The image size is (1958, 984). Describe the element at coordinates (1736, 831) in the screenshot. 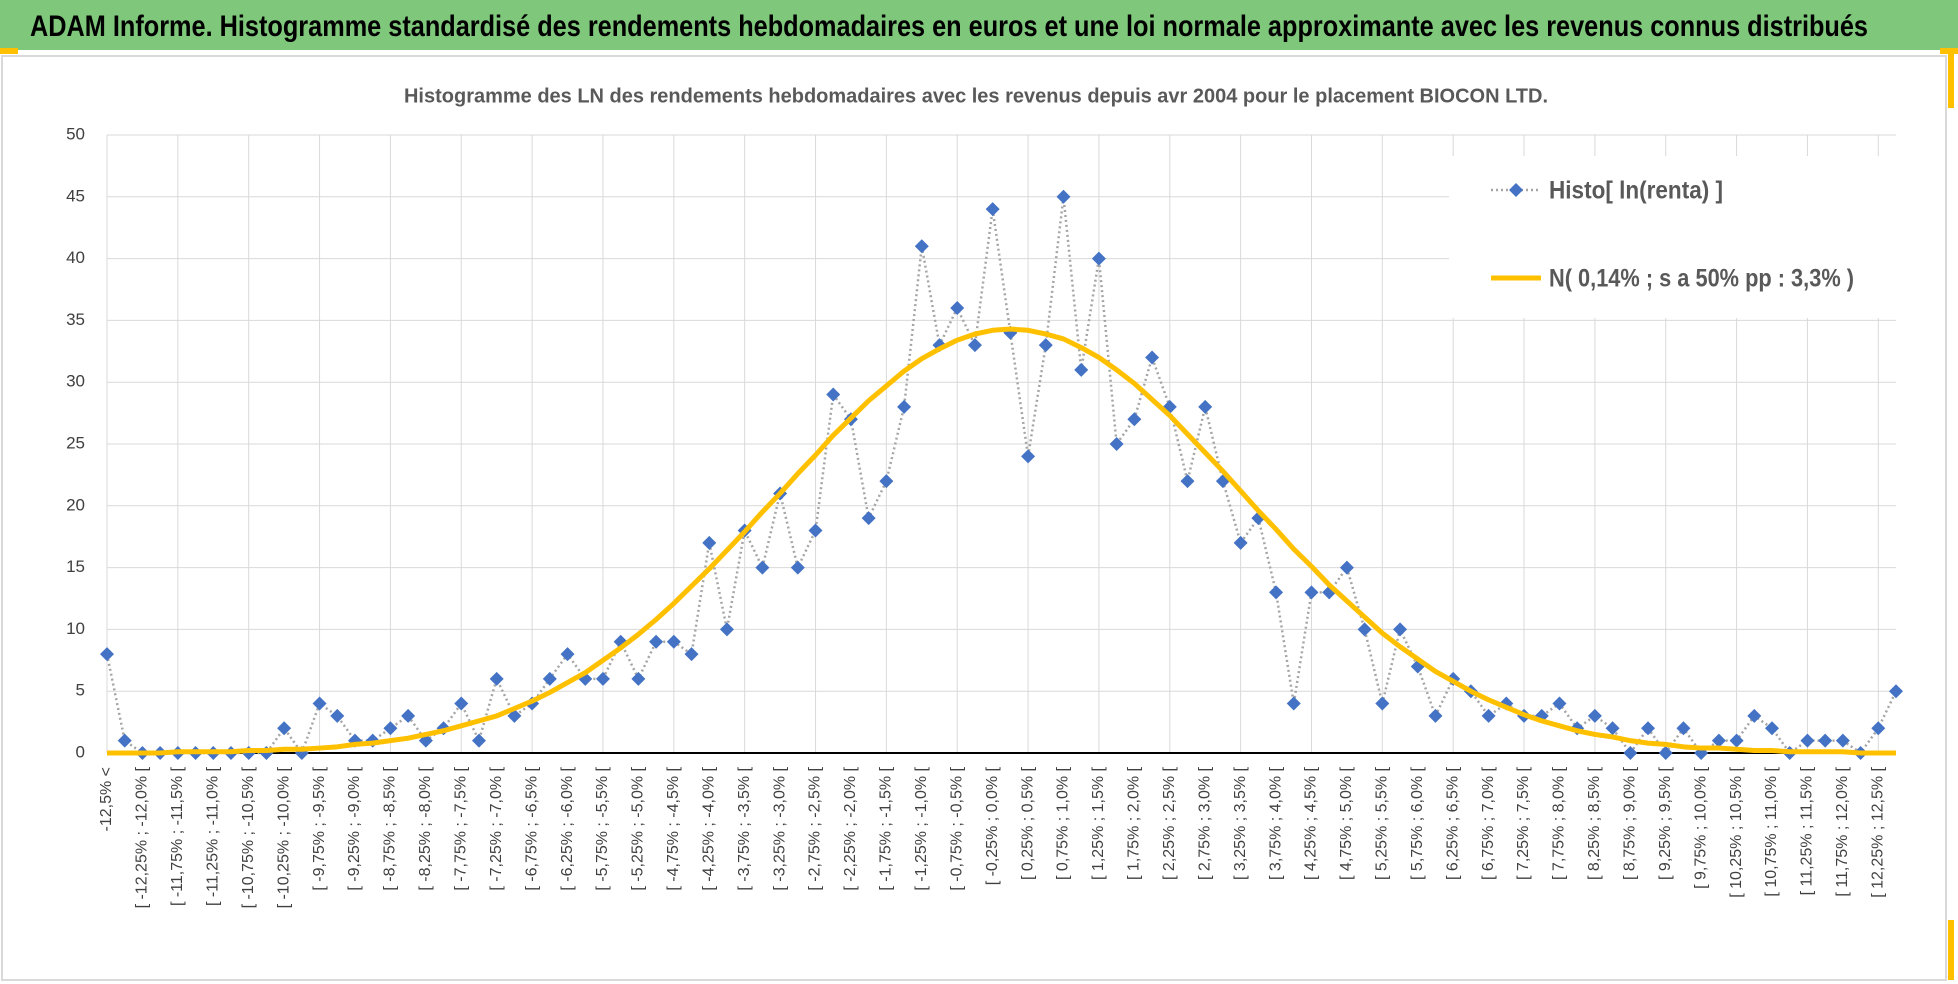

I see `x-tick-label: [ 10,25% ; 10,5% [` at that location.